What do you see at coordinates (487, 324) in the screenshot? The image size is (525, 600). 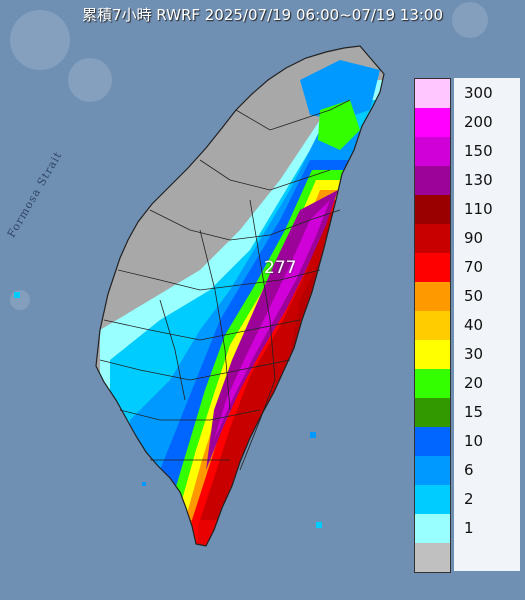 I see `legend-label-panel` at bounding box center [487, 324].